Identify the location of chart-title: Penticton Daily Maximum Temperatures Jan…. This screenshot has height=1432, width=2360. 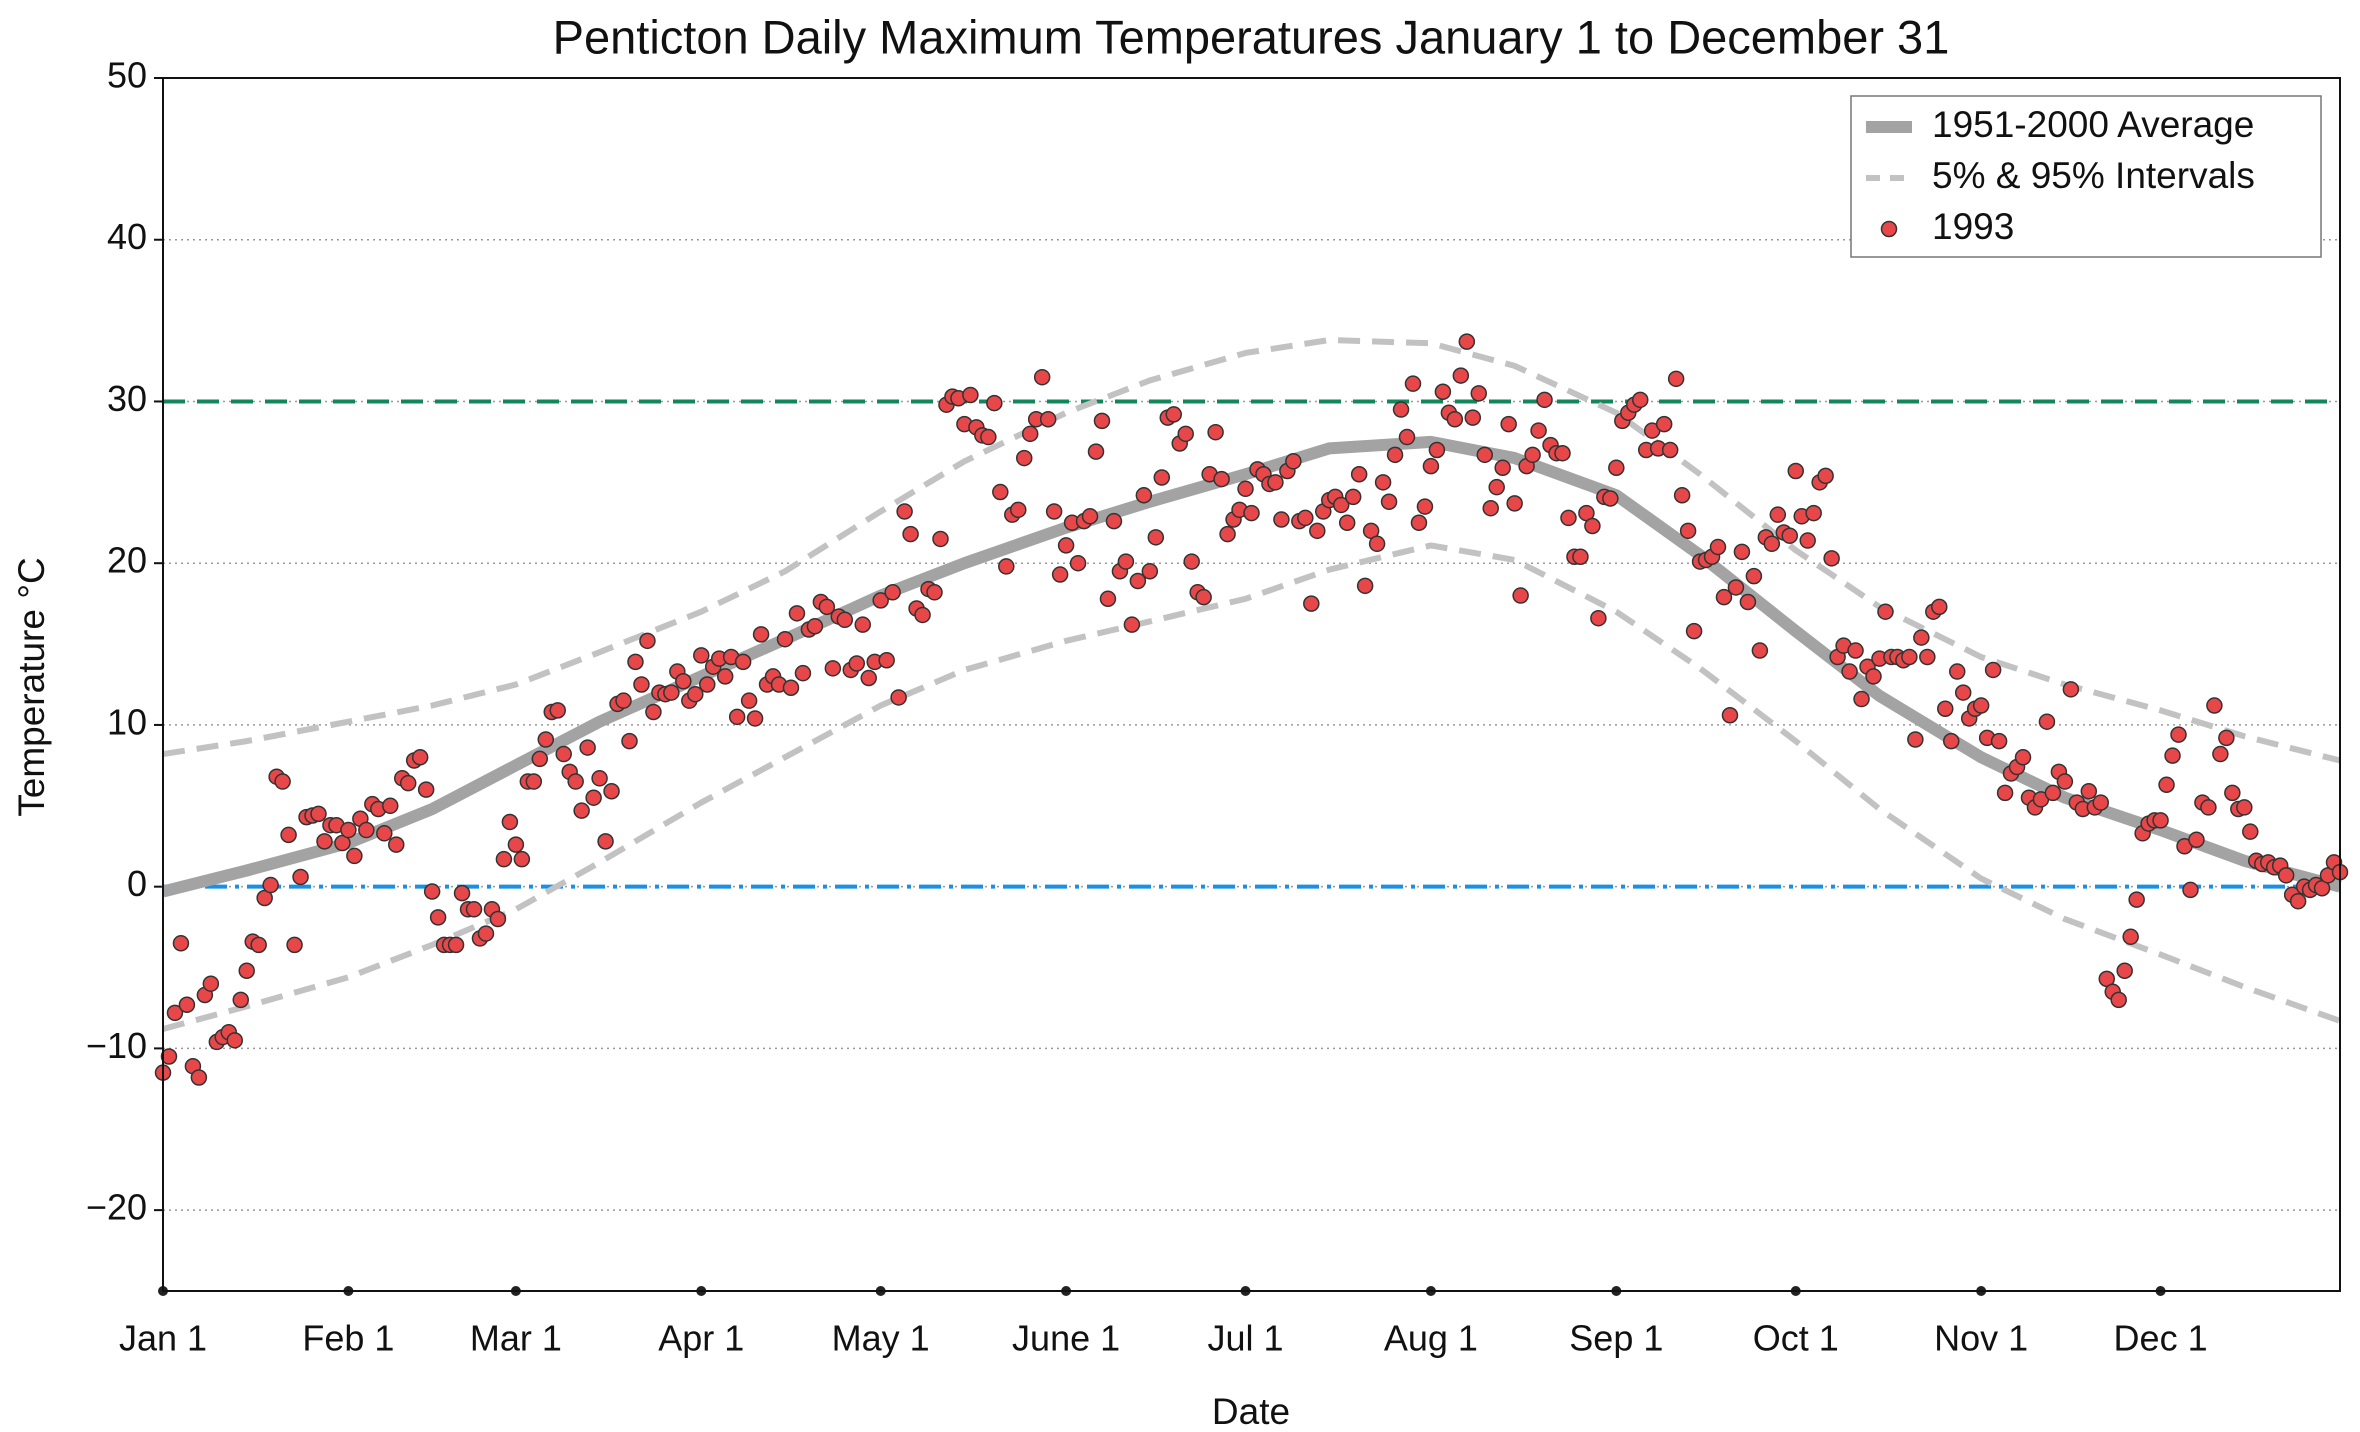
(1251, 36).